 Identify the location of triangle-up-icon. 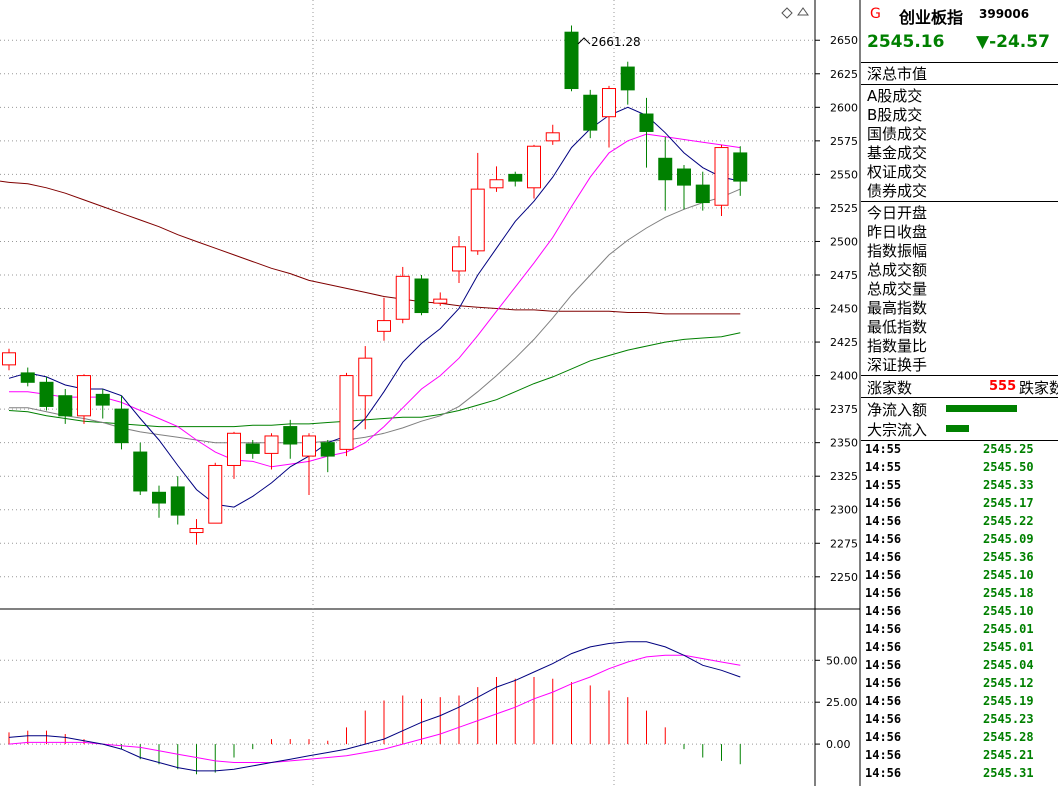
(803, 11).